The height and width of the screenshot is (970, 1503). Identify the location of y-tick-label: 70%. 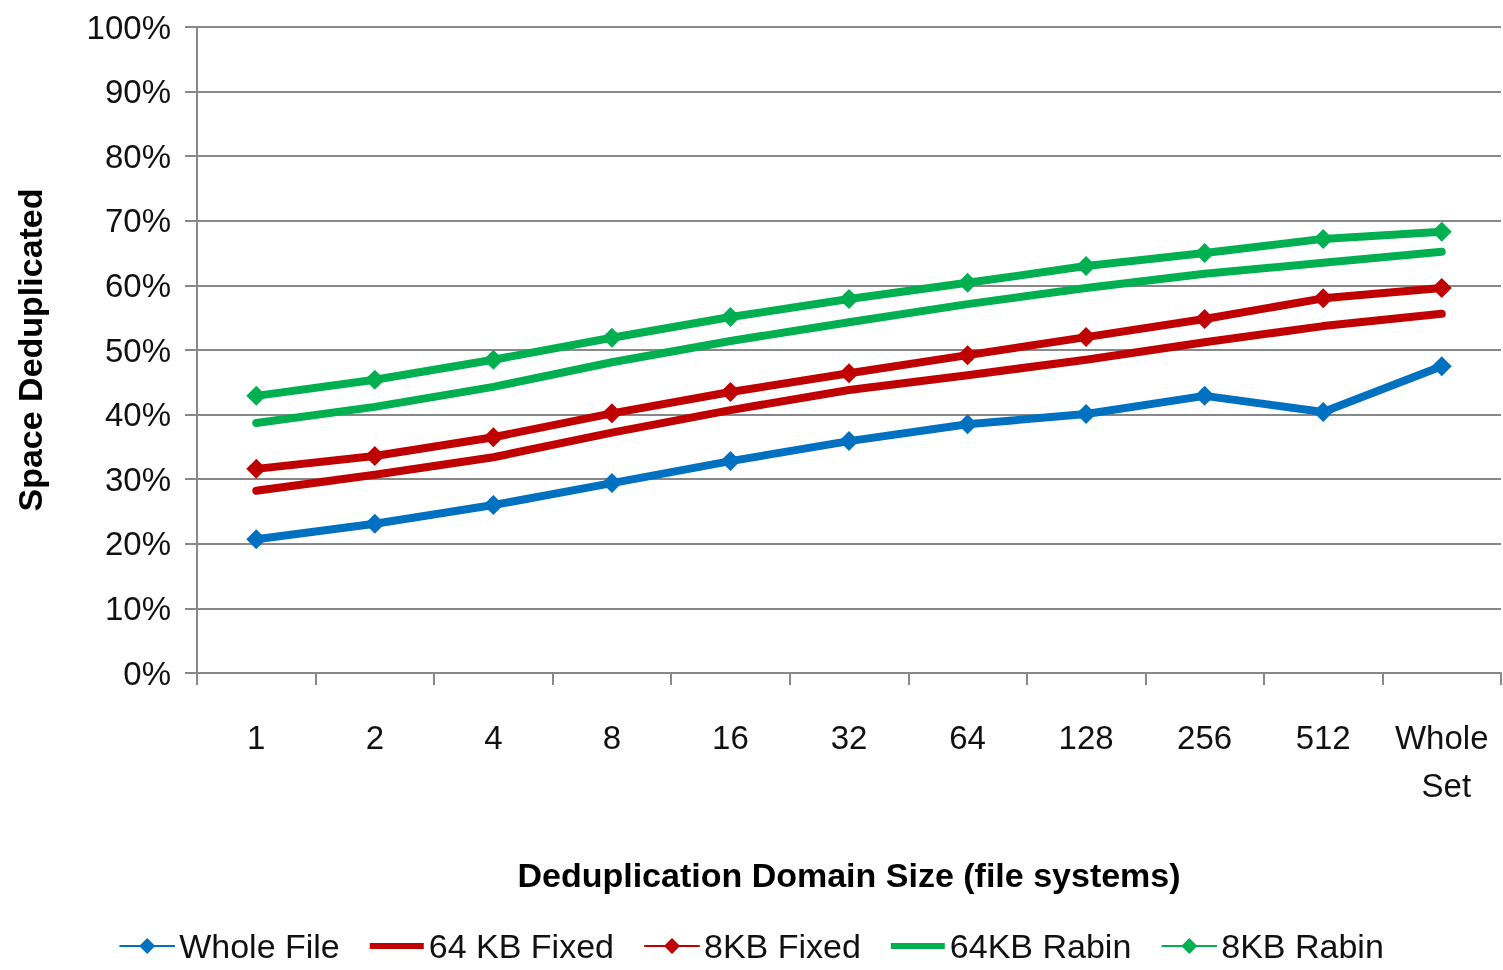
(137, 221).